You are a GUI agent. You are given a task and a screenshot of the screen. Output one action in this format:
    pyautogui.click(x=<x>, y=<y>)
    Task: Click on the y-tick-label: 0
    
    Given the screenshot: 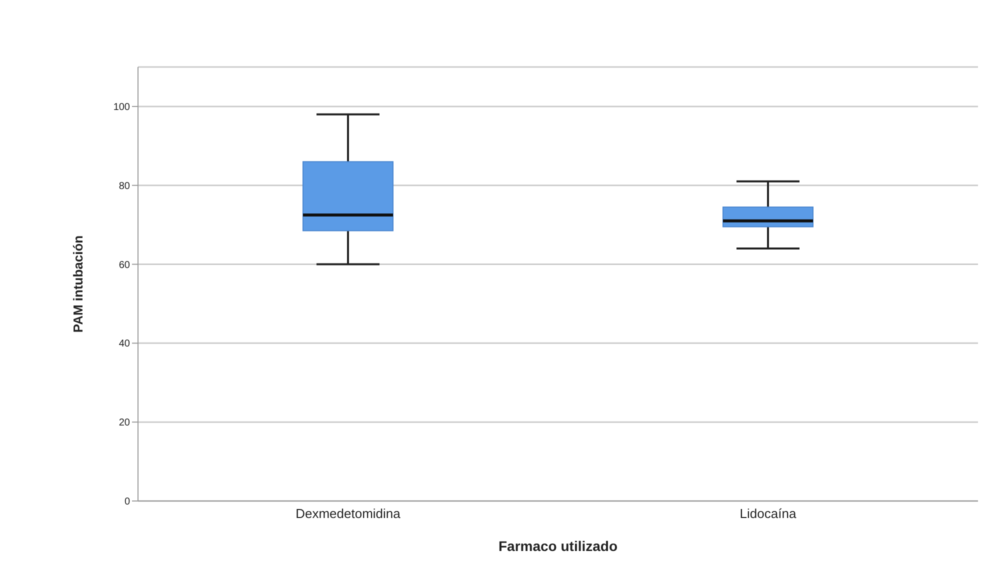 What is the action you would take?
    pyautogui.click(x=127, y=502)
    